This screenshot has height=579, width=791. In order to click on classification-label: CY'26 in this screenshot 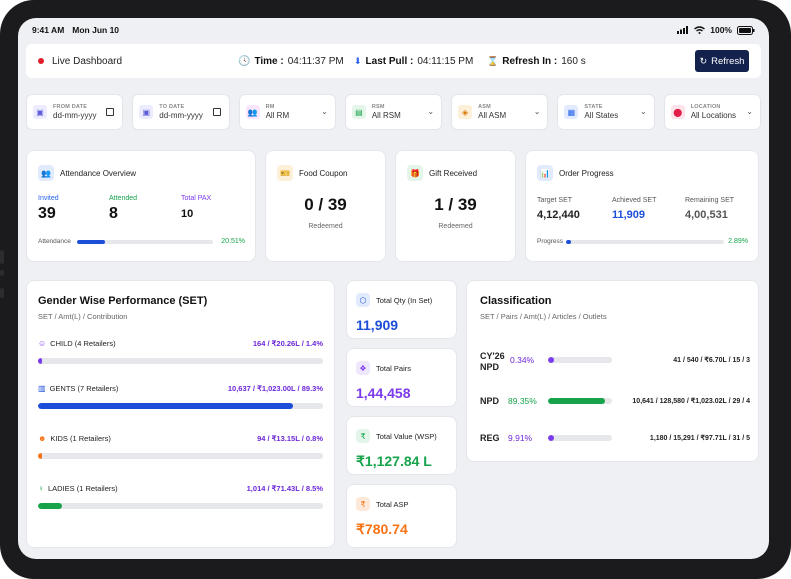, I will do `click(492, 356)`.